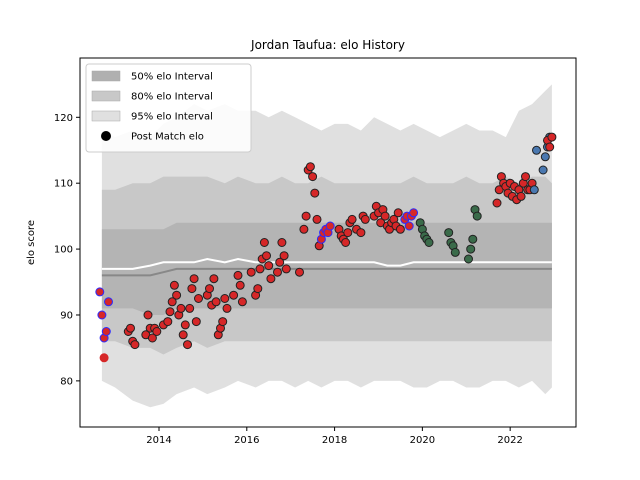 This screenshot has width=640, height=480. Describe the element at coordinates (63, 184) in the screenshot. I see `y-tick-label: 110` at that location.